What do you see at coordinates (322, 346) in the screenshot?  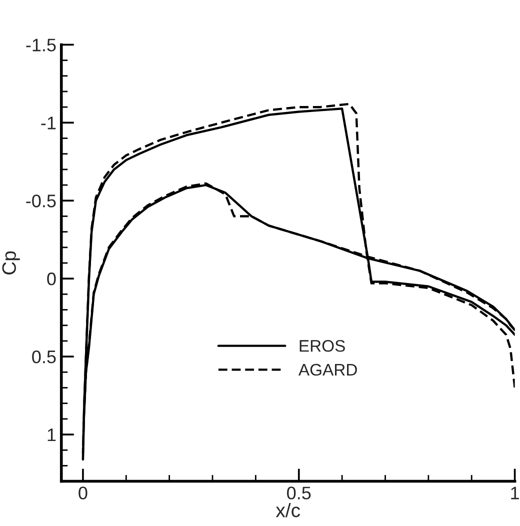 I see `legend-label: EROS` at bounding box center [322, 346].